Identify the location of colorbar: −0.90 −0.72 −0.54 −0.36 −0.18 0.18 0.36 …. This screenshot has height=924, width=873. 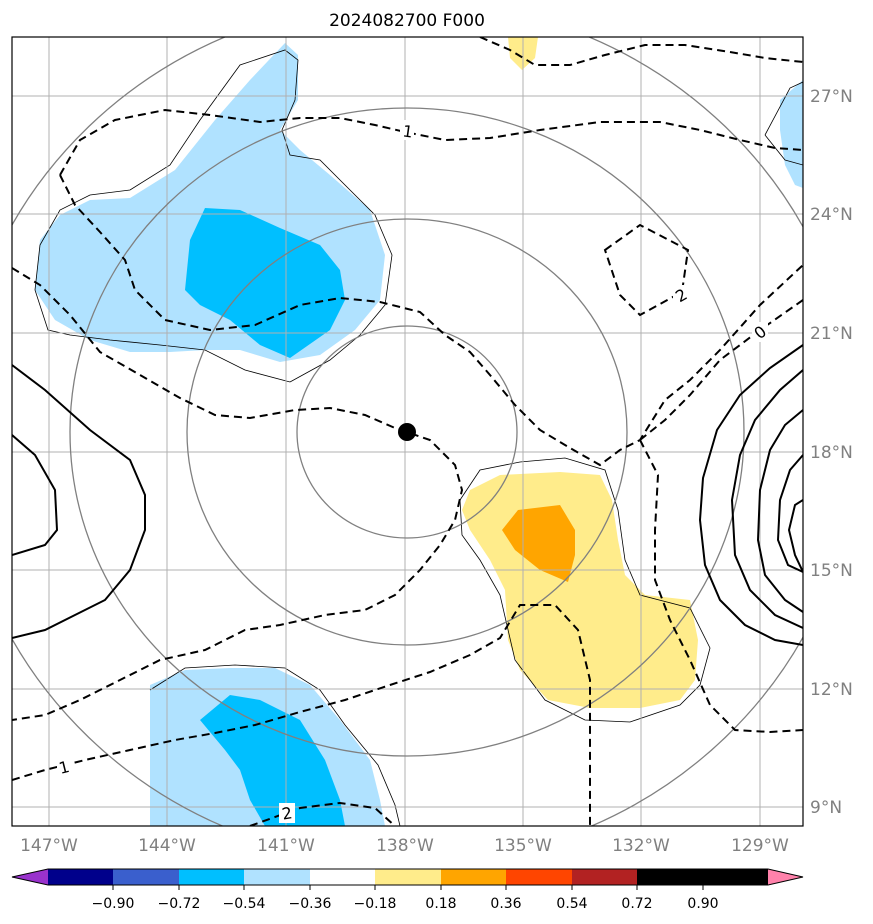
(407, 890).